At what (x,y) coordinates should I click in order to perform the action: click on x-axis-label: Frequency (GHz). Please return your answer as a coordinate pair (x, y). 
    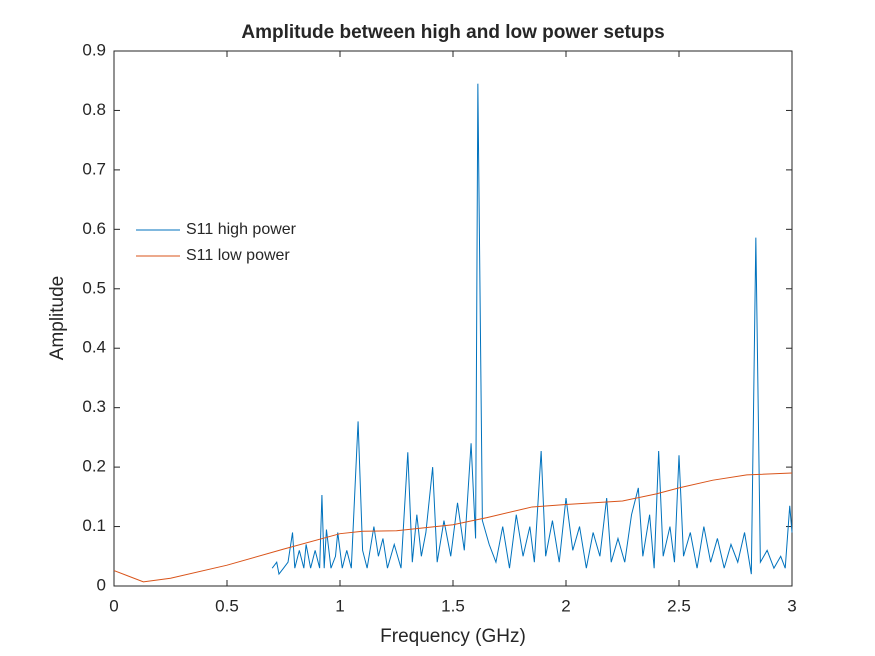
    Looking at the image, I should click on (453, 636).